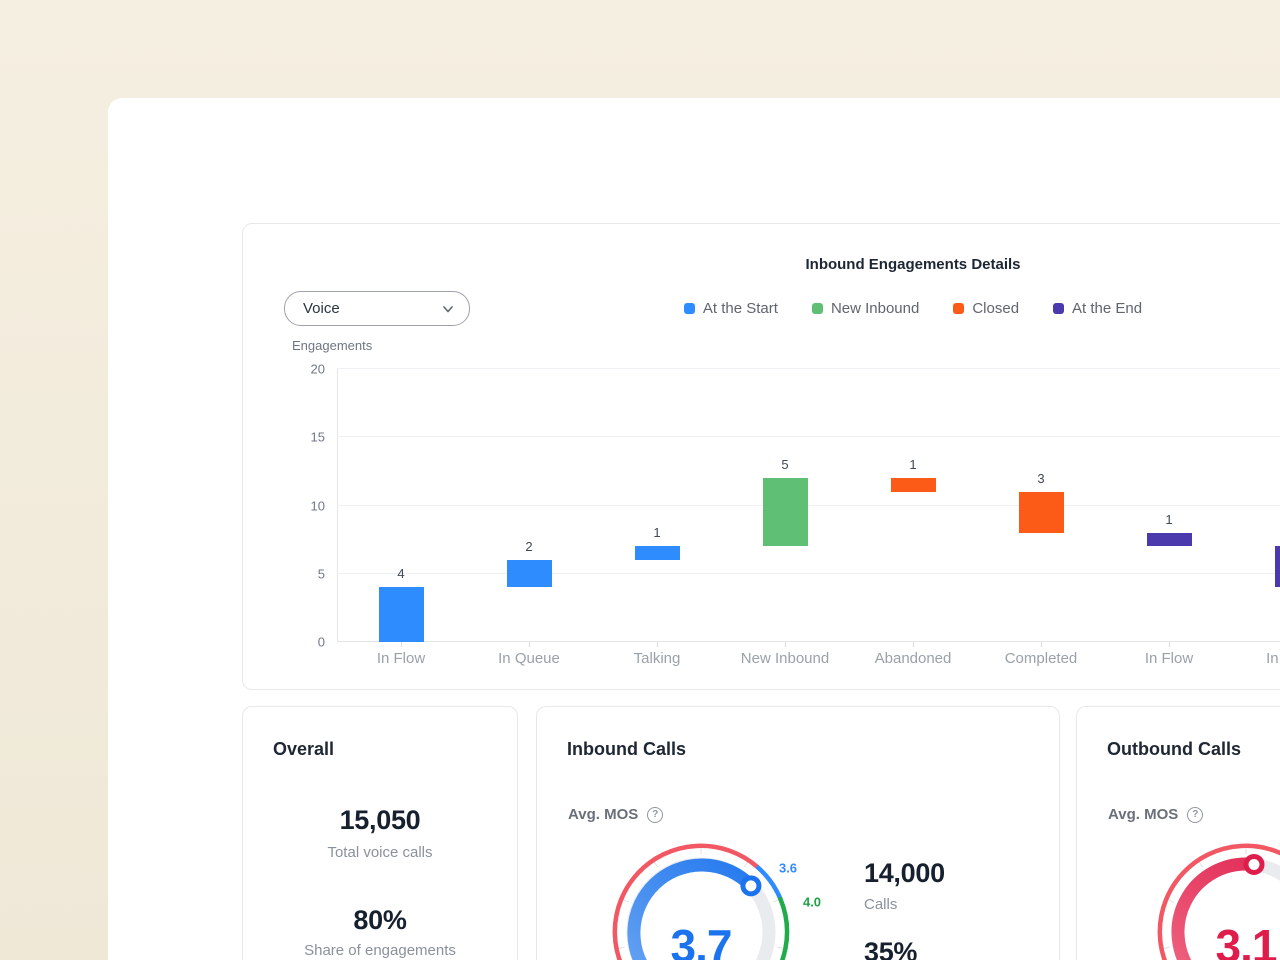  Describe the element at coordinates (1246, 940) in the screenshot. I see `outbound-mos-value: 3.1` at that location.